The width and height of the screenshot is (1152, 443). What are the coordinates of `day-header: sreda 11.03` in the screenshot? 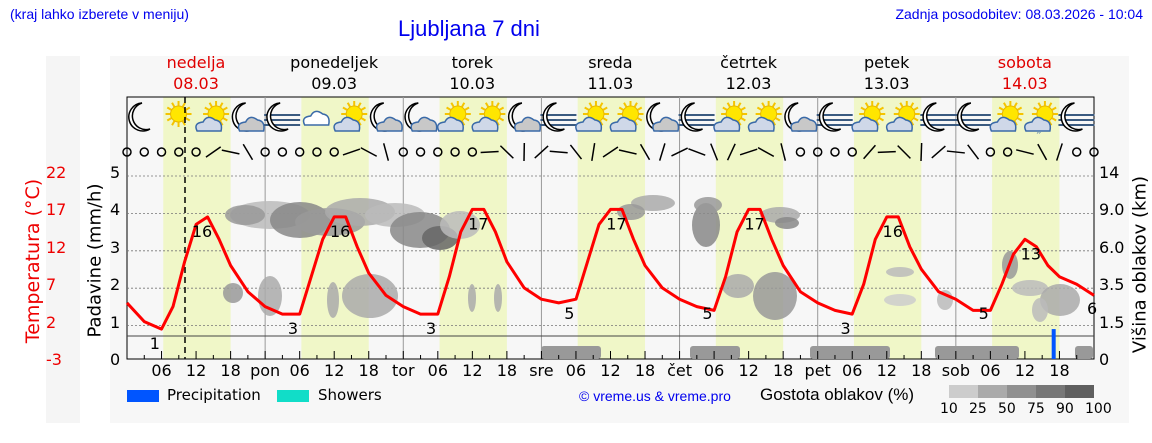 It's located at (610, 73).